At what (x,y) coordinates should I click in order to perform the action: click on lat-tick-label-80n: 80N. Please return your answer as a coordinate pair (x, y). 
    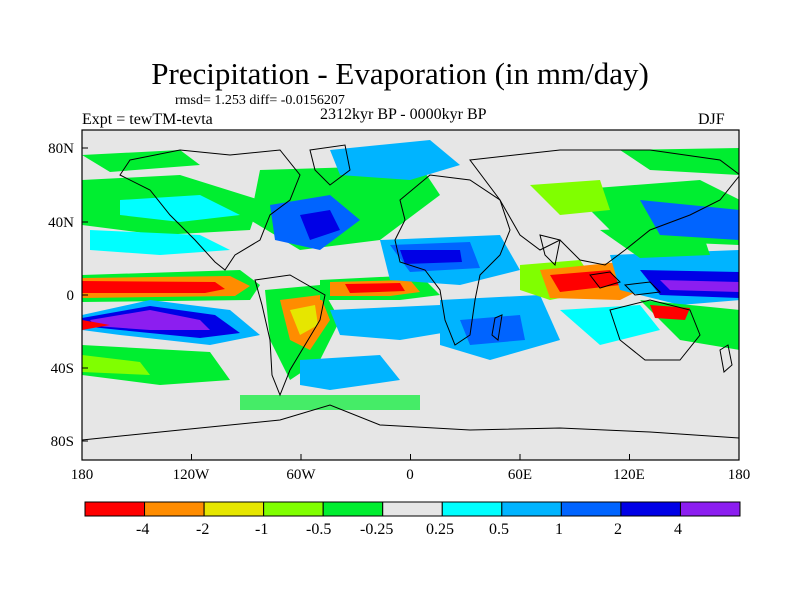
    Looking at the image, I should click on (61, 149).